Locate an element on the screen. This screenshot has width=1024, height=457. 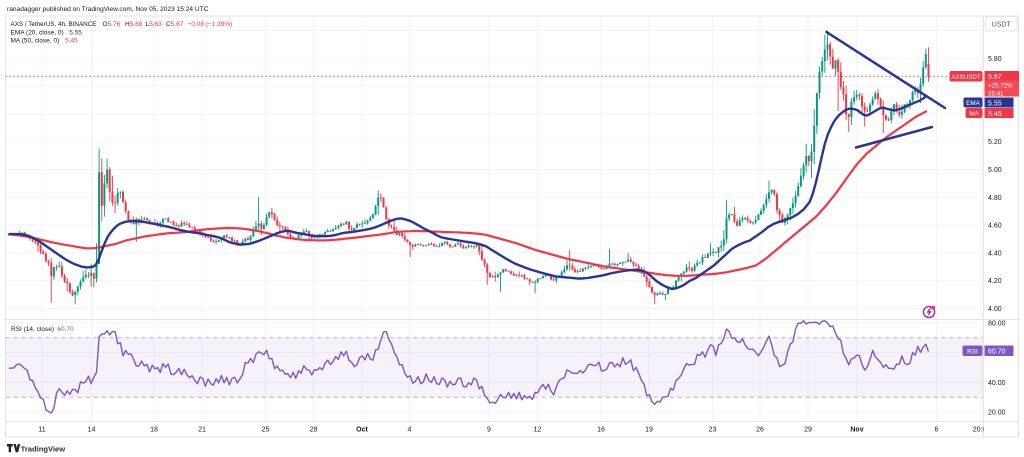
svg-text: L5.63 is located at coordinates (154, 24).